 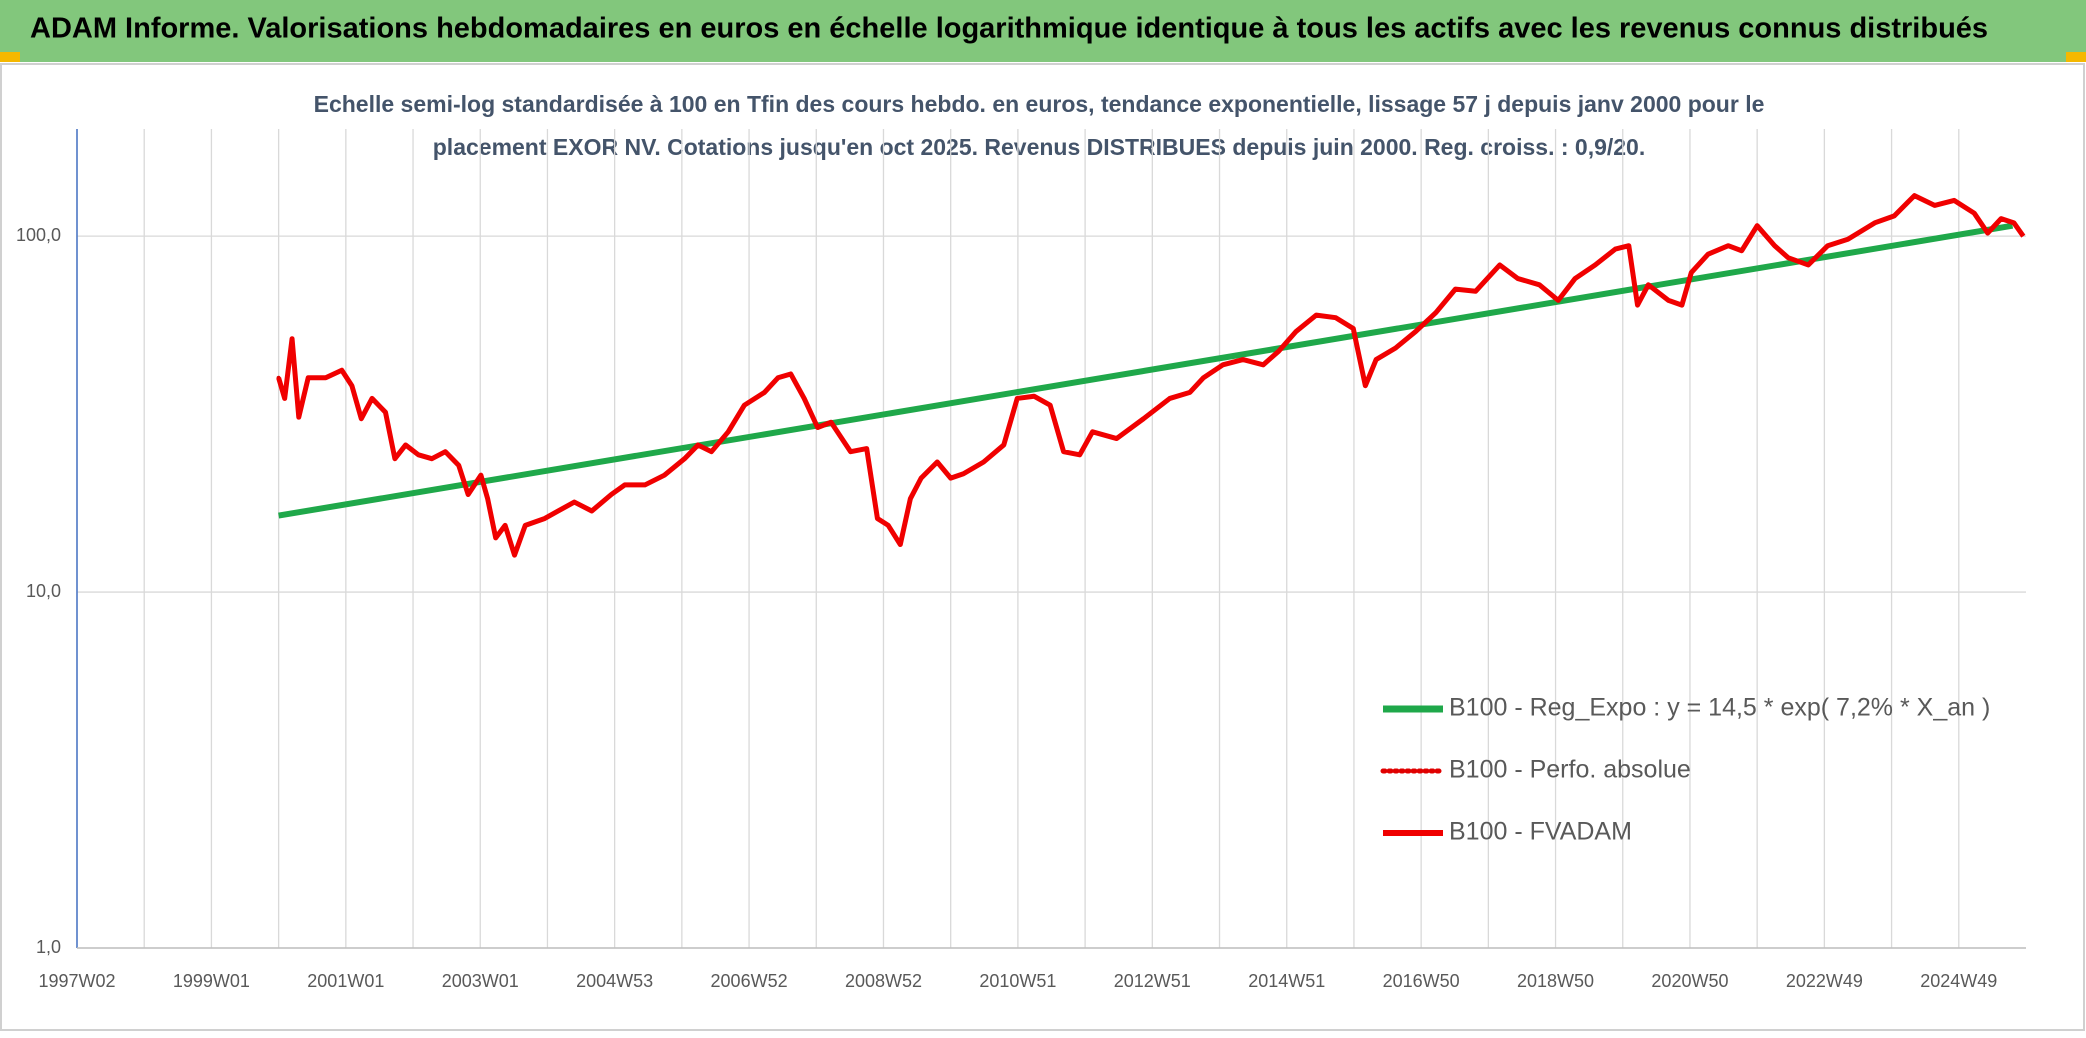 What do you see at coordinates (38, 235) in the screenshot?
I see `y-tick-label: 100,0` at bounding box center [38, 235].